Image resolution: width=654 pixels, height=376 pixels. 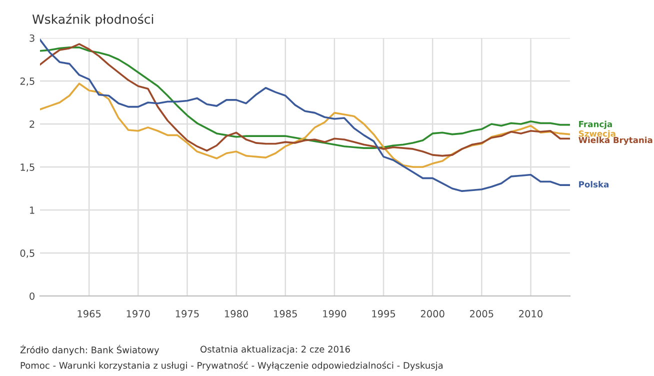 I want to click on x-tick-label: 1970, so click(x=138, y=314).